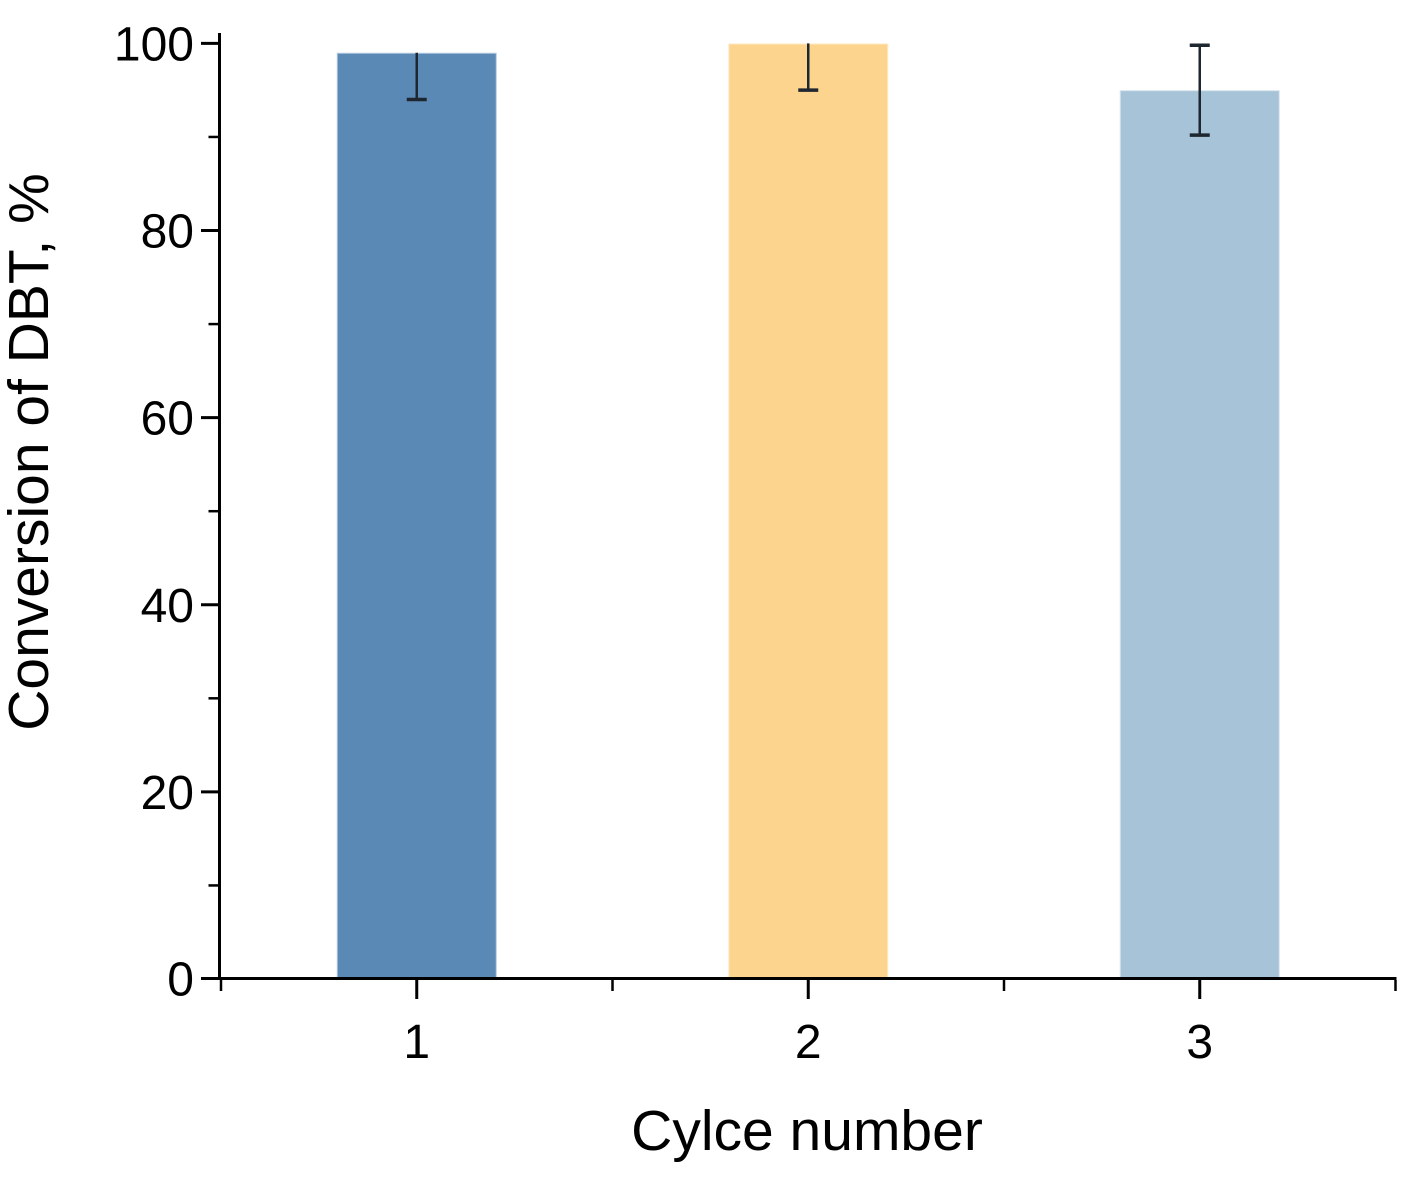 Image resolution: width=1415 pixels, height=1183 pixels. I want to click on y-tick-label-20: 20, so click(167, 793).